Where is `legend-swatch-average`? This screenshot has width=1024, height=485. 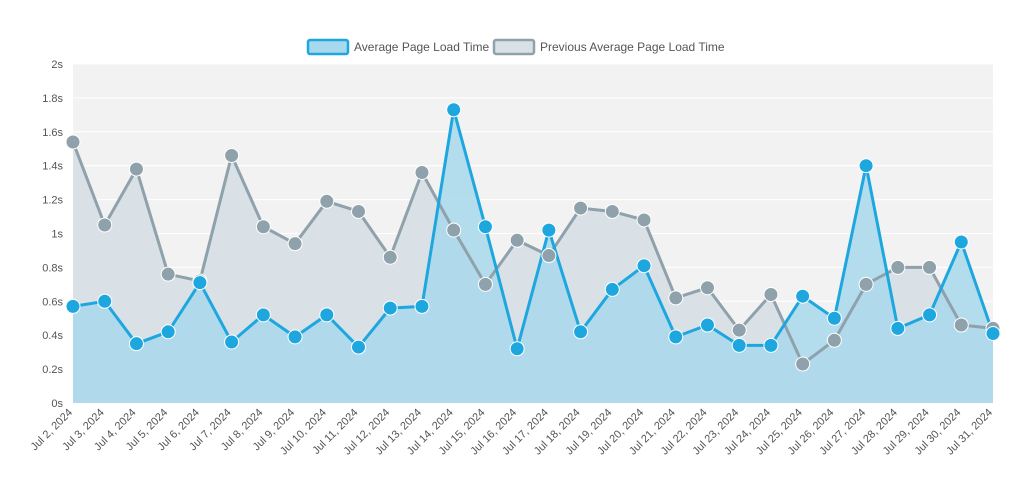 legend-swatch-average is located at coordinates (328, 47).